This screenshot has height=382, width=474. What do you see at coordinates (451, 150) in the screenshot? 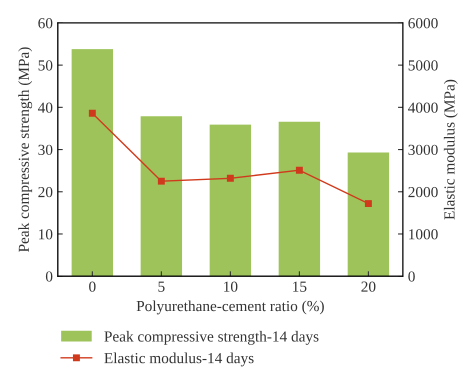
I see `y2-axis-title: Elastic modulus (MPa)` at bounding box center [451, 150].